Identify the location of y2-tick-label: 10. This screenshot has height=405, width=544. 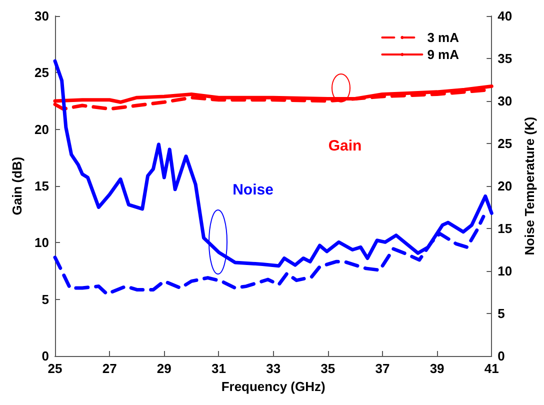
(505, 271).